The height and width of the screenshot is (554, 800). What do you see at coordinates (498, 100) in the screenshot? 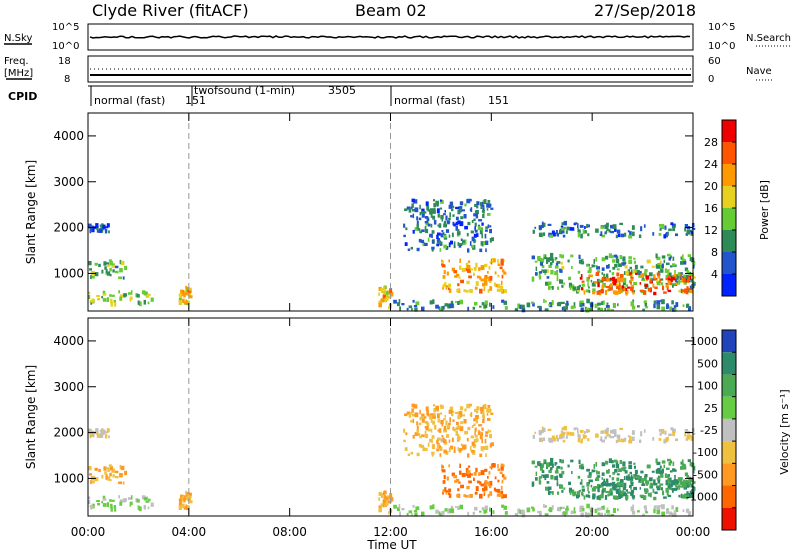
I see `cpid-seg3-code: 151` at bounding box center [498, 100].